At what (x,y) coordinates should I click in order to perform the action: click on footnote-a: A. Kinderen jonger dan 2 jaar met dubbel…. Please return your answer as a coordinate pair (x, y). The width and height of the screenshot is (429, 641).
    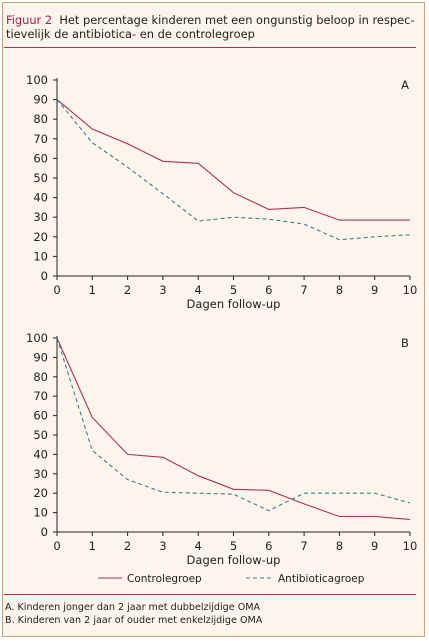
    Looking at the image, I should click on (133, 607).